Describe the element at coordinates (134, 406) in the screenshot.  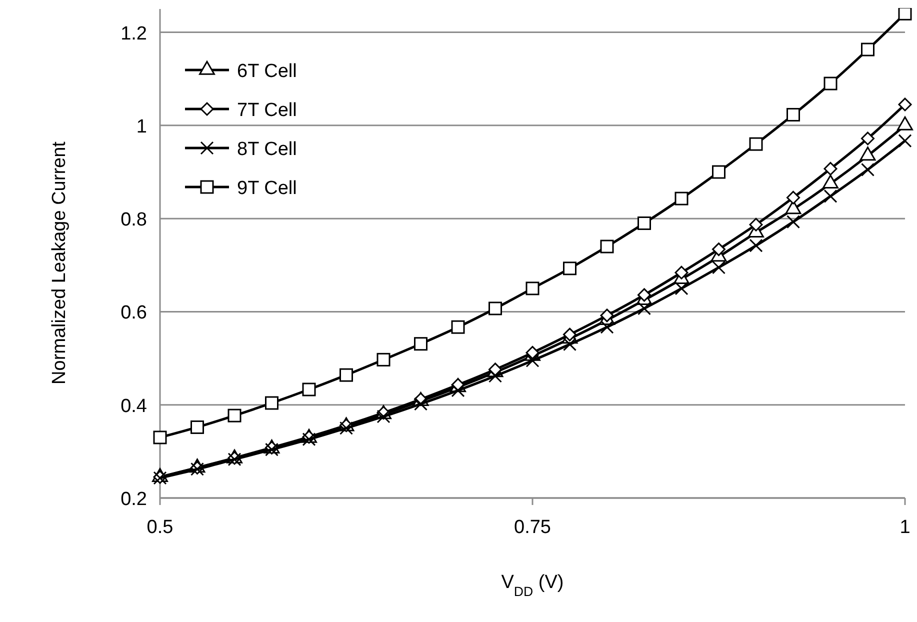
I see `y-tick-label: 0.4` at that location.